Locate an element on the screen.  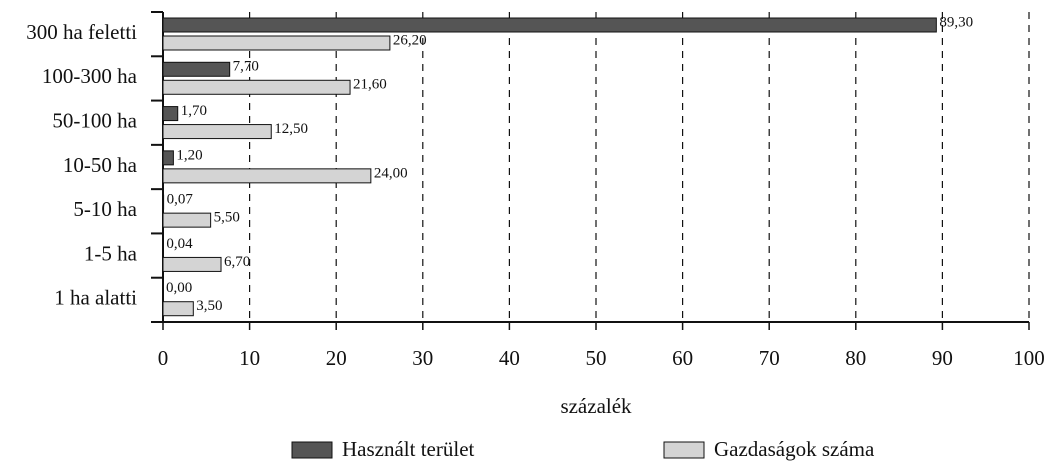
x-tick-label: 100 is located at coordinates (1029, 358).